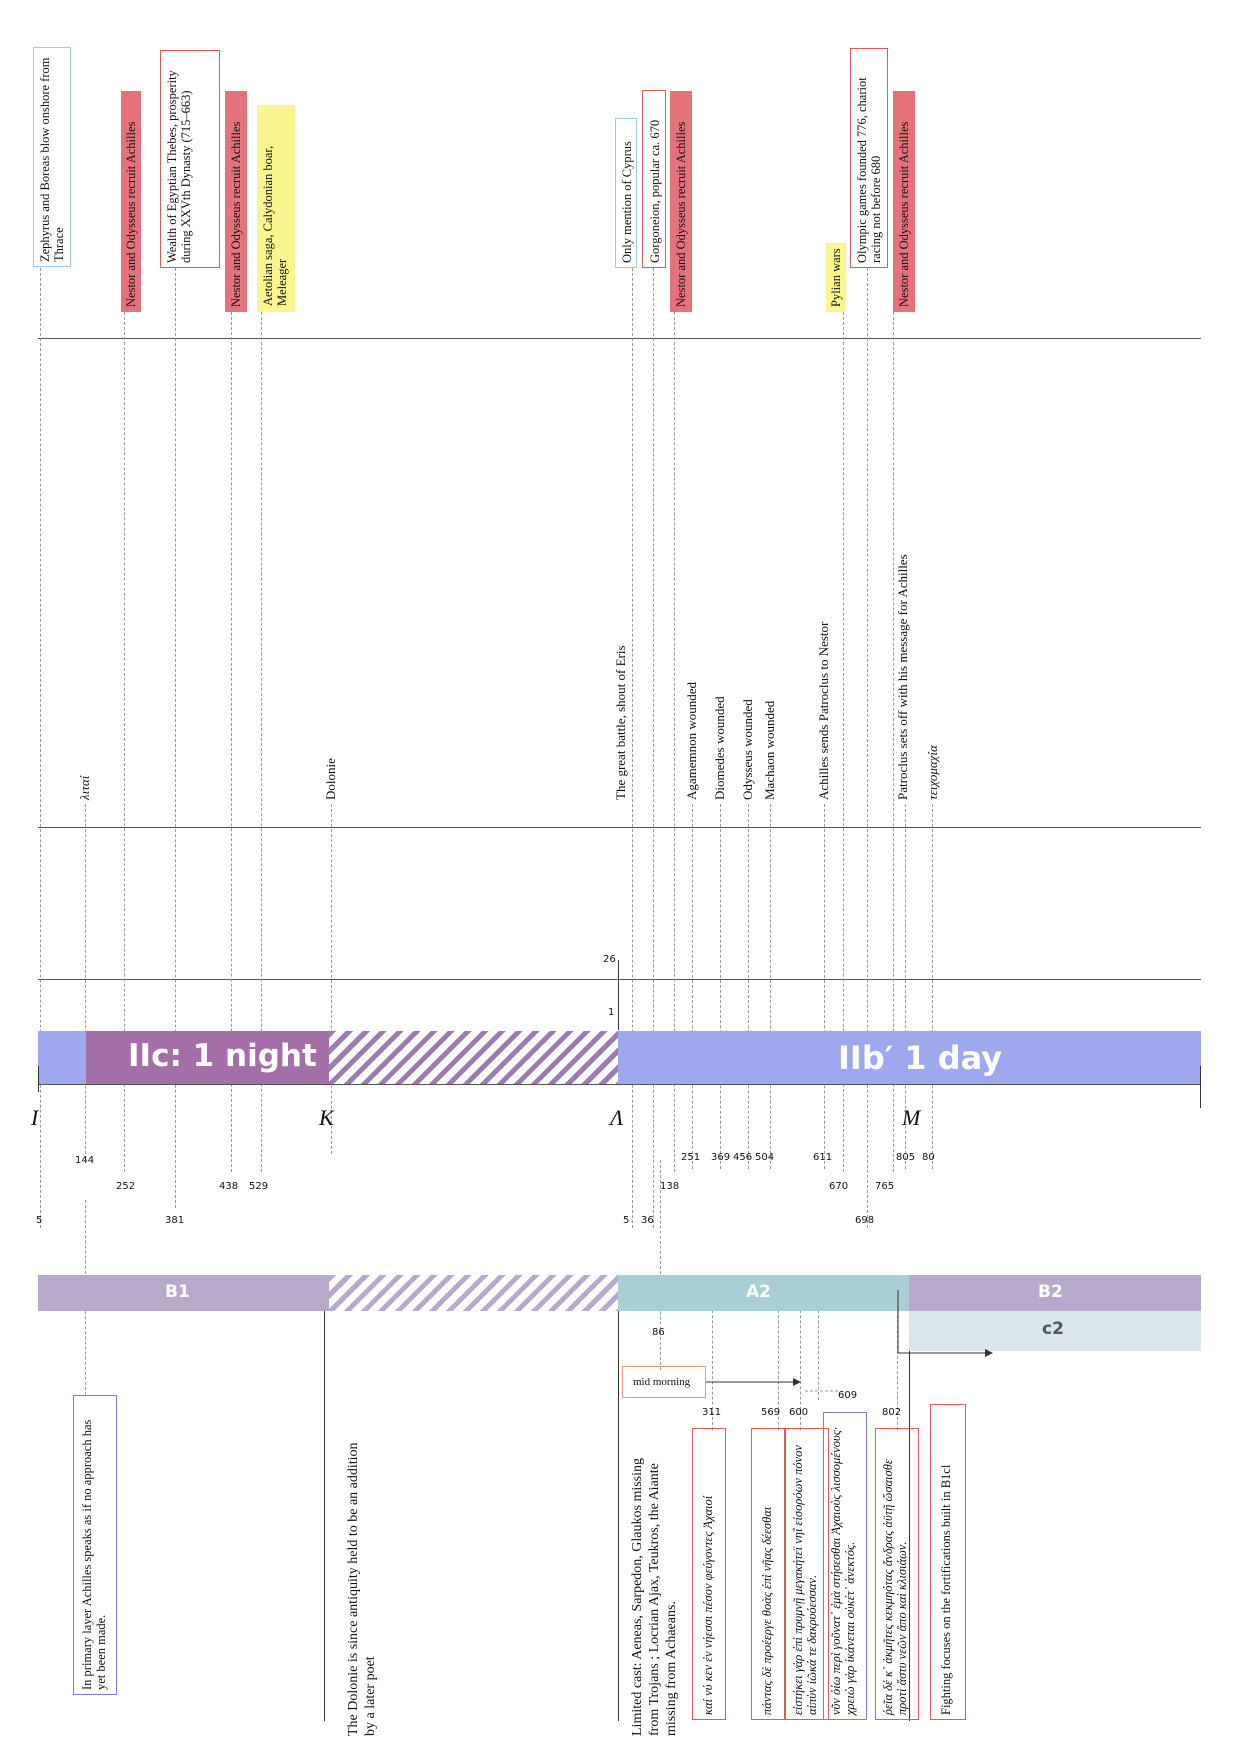 This screenshot has width=1239, height=1754. What do you see at coordinates (84, 787) in the screenshot?
I see `label-litai: λιταί` at bounding box center [84, 787].